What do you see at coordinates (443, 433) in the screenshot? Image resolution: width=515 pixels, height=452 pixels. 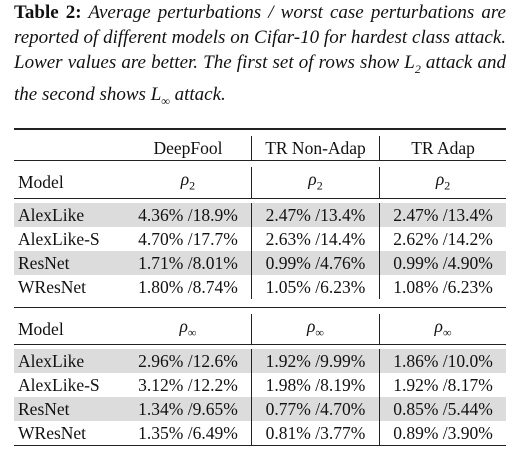 I see `perturbation-value: 0.89% /3.90%` at bounding box center [443, 433].